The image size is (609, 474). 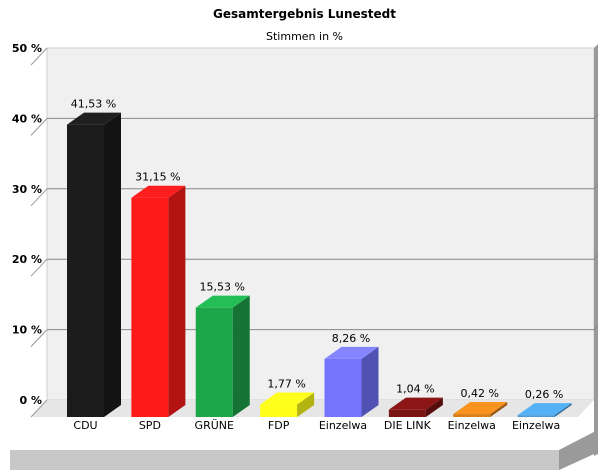 What do you see at coordinates (596, 250) in the screenshot?
I see `chart-side-wall` at bounding box center [596, 250].